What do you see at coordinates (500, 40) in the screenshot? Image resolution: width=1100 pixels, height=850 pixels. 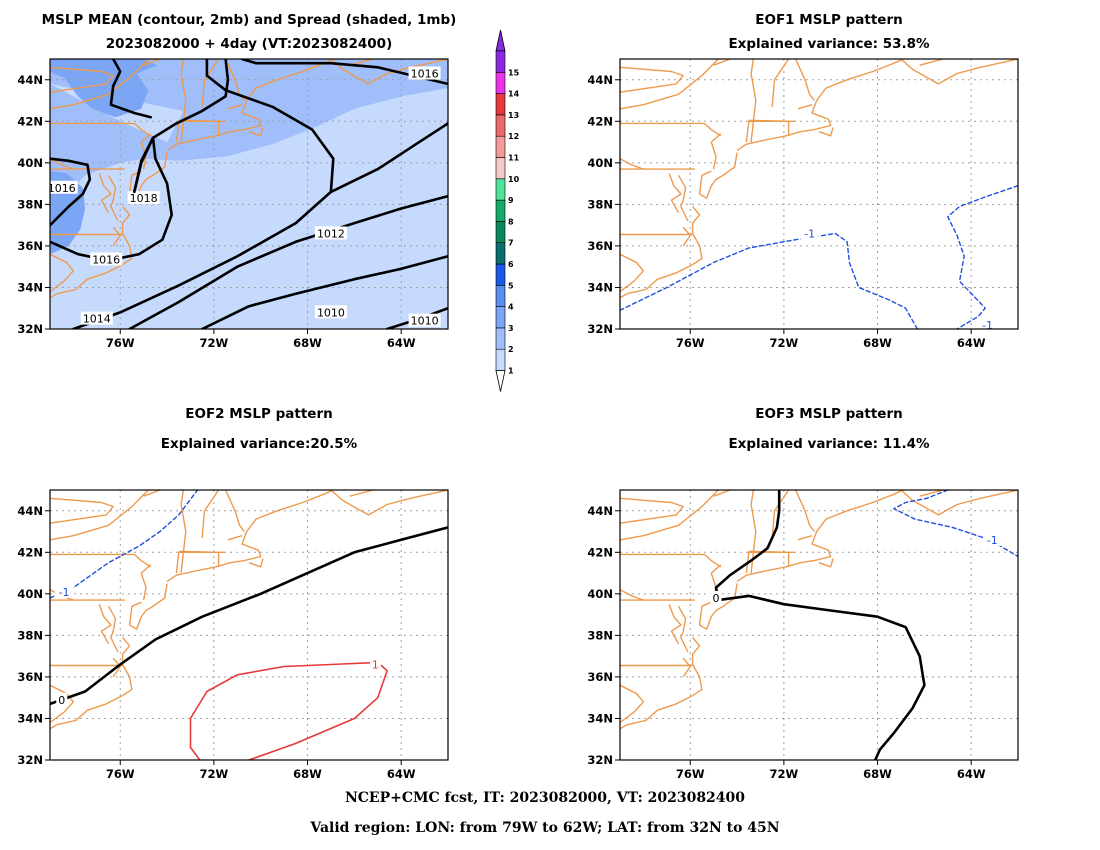 I see `colorbar-top-arrow` at bounding box center [500, 40].